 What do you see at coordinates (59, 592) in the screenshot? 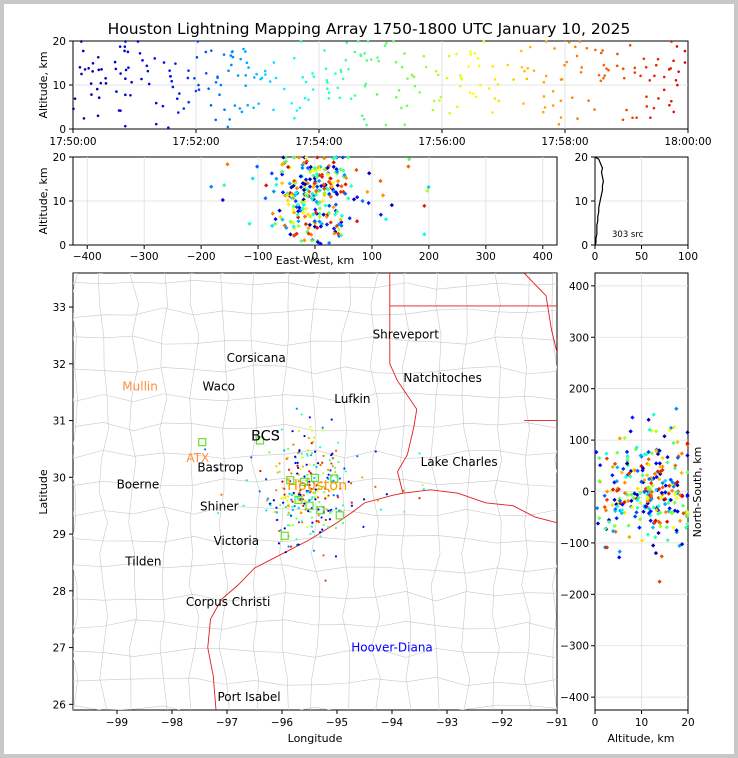
I see `latitude-tick-label: 28` at bounding box center [59, 592].